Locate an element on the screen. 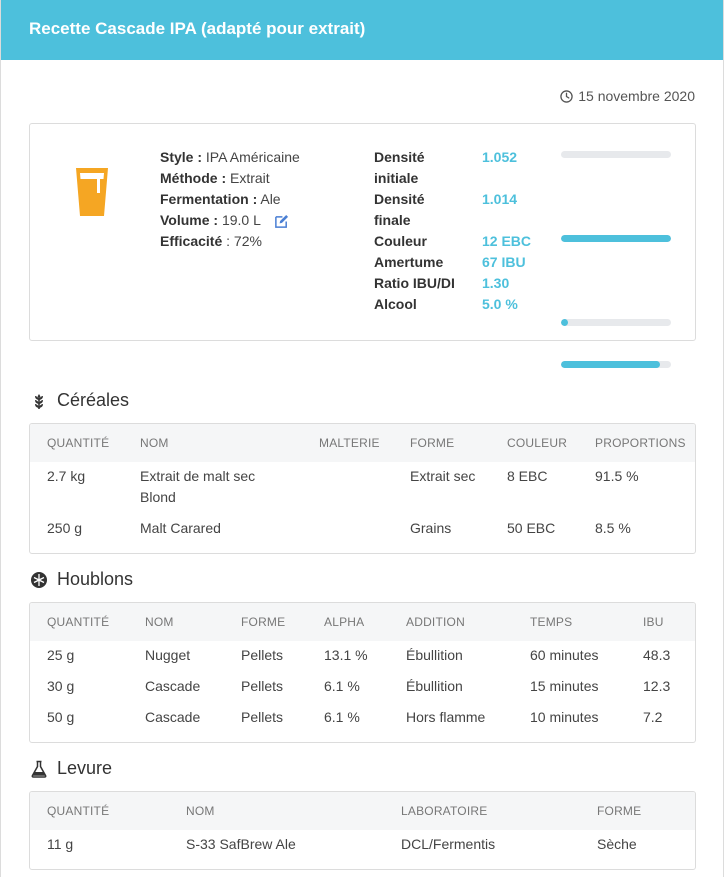  flask-icon is located at coordinates (39, 769).